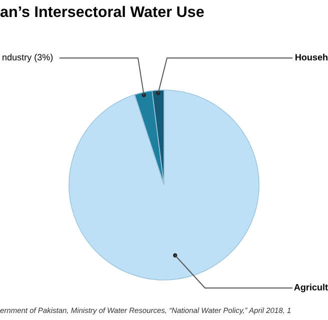 This screenshot has height=320, width=328. Describe the element at coordinates (312, 57) in the screenshot. I see `slice-label: Househ` at that location.